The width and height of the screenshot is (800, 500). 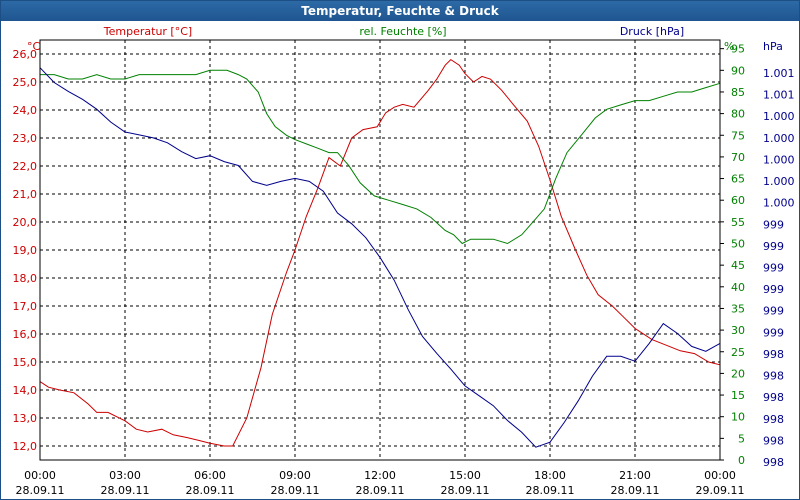 What do you see at coordinates (738, 352) in the screenshot?
I see `humidity-tick-label: 25` at bounding box center [738, 352].